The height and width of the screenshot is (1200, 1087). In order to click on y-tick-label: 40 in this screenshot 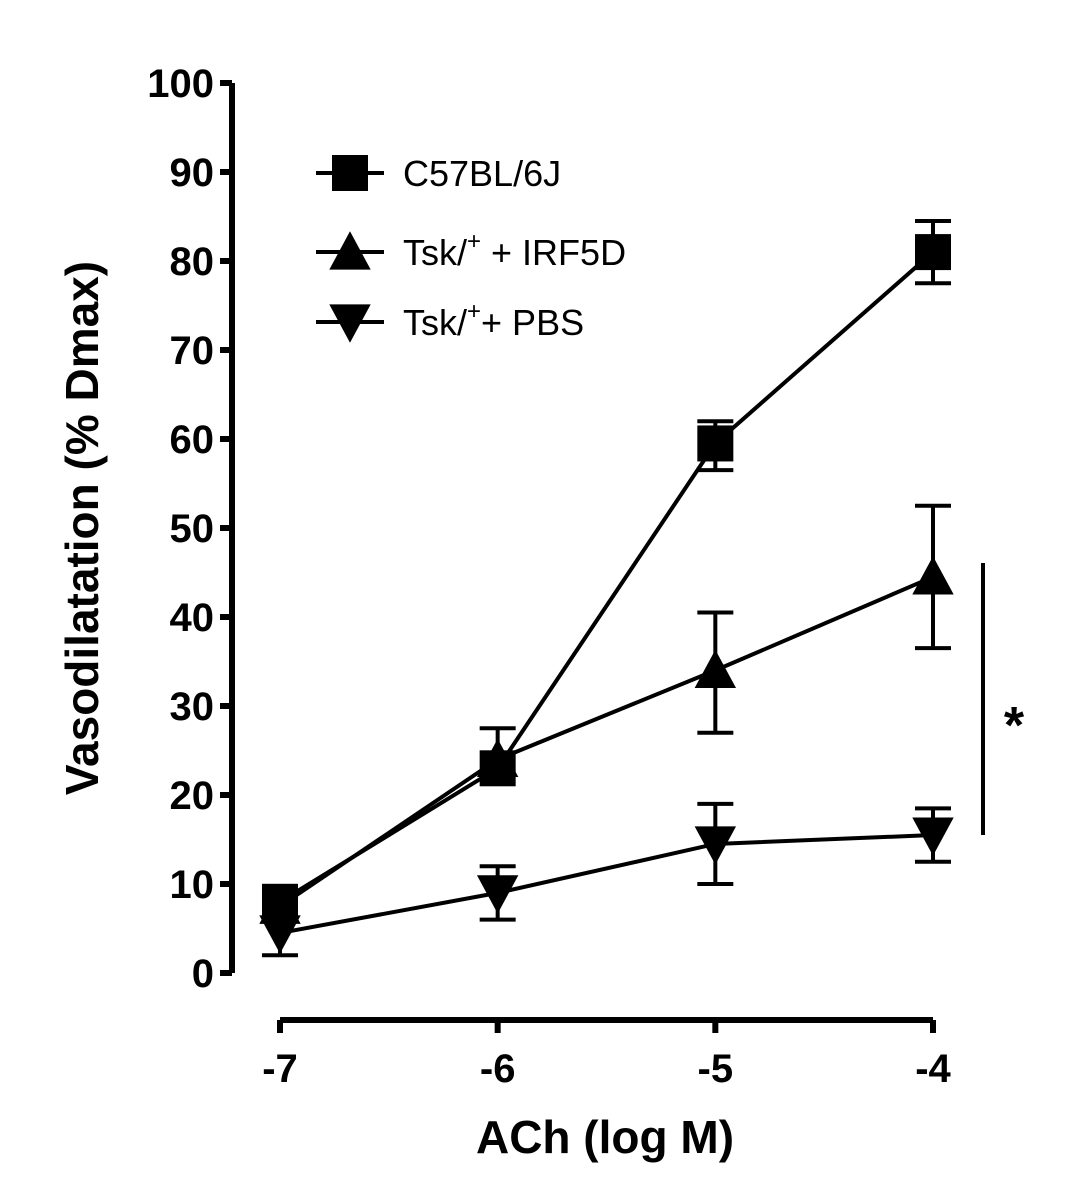, I will do `click(192, 618)`.